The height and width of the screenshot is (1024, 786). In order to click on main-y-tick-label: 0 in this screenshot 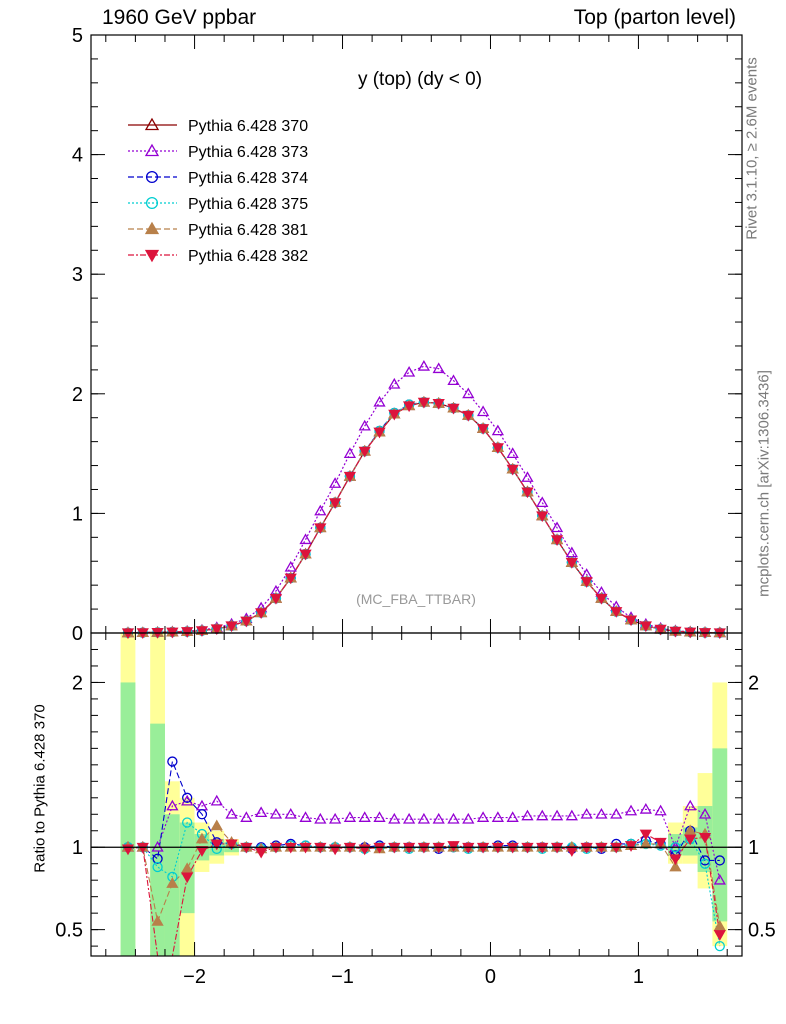, I will do `click(77, 634)`.